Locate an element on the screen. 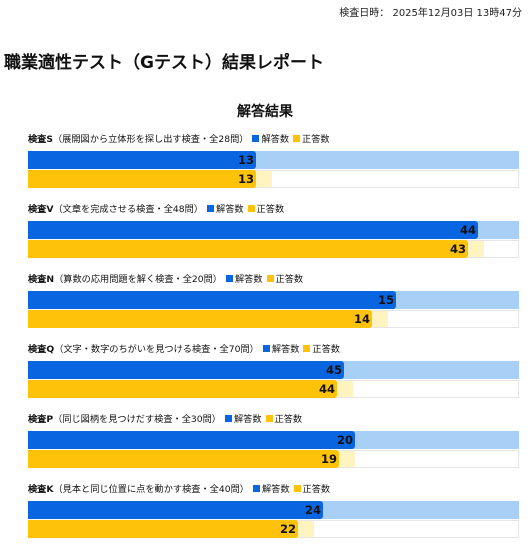  bar-value-answered: 44 is located at coordinates (467, 230).